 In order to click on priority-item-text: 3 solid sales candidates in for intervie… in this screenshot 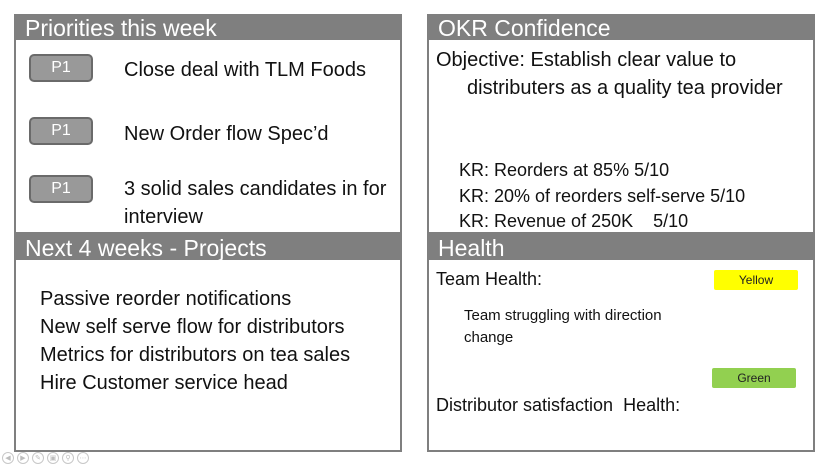, I will do `click(255, 203)`.